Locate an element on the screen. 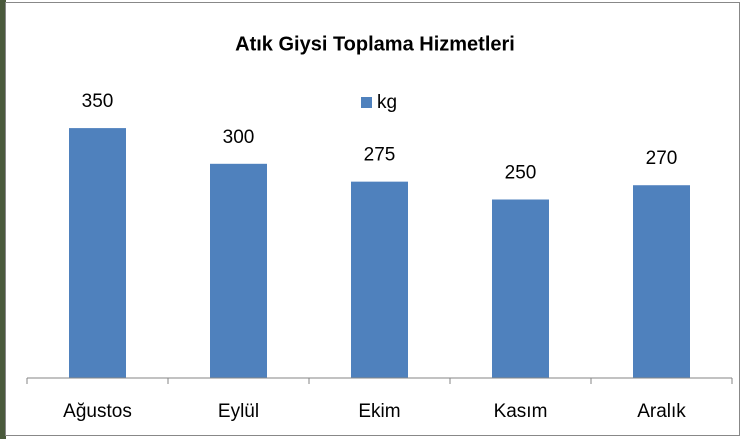  data-label: 275 is located at coordinates (380, 155).